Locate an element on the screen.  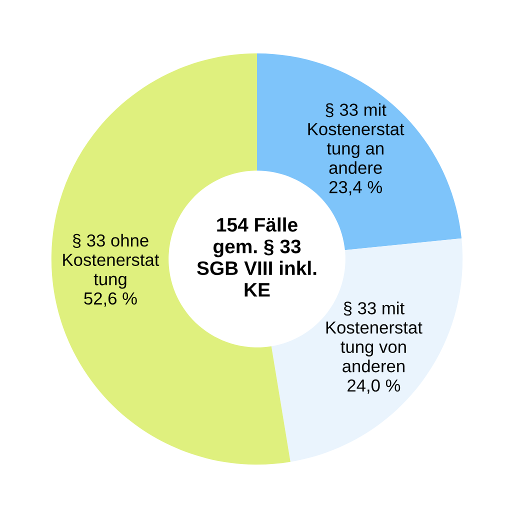
slice-label: § 33 ohne Kostenerstat tung is located at coordinates (111, 261).